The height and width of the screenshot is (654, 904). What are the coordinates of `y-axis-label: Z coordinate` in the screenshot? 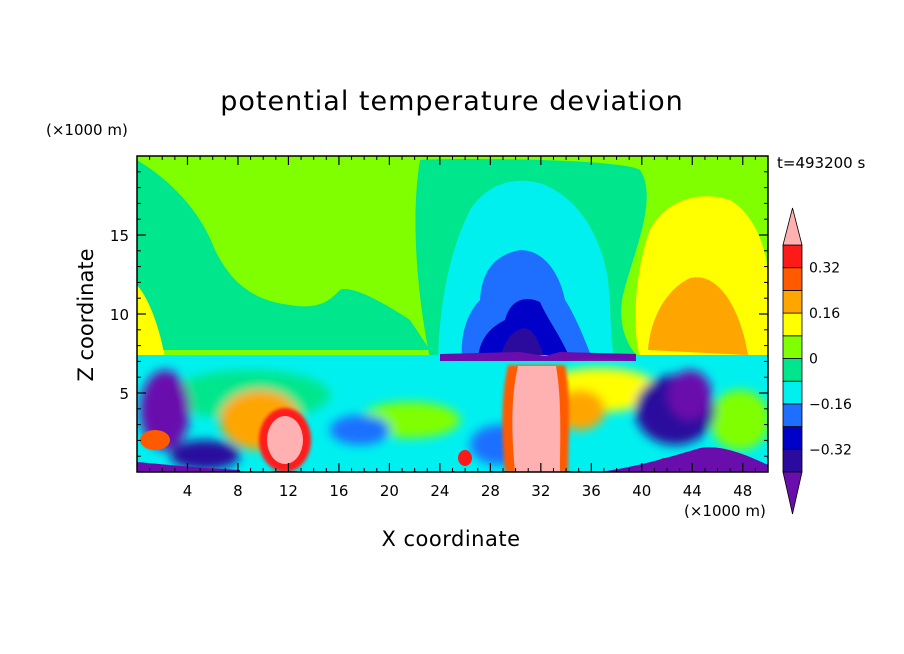 It's located at (86, 314).